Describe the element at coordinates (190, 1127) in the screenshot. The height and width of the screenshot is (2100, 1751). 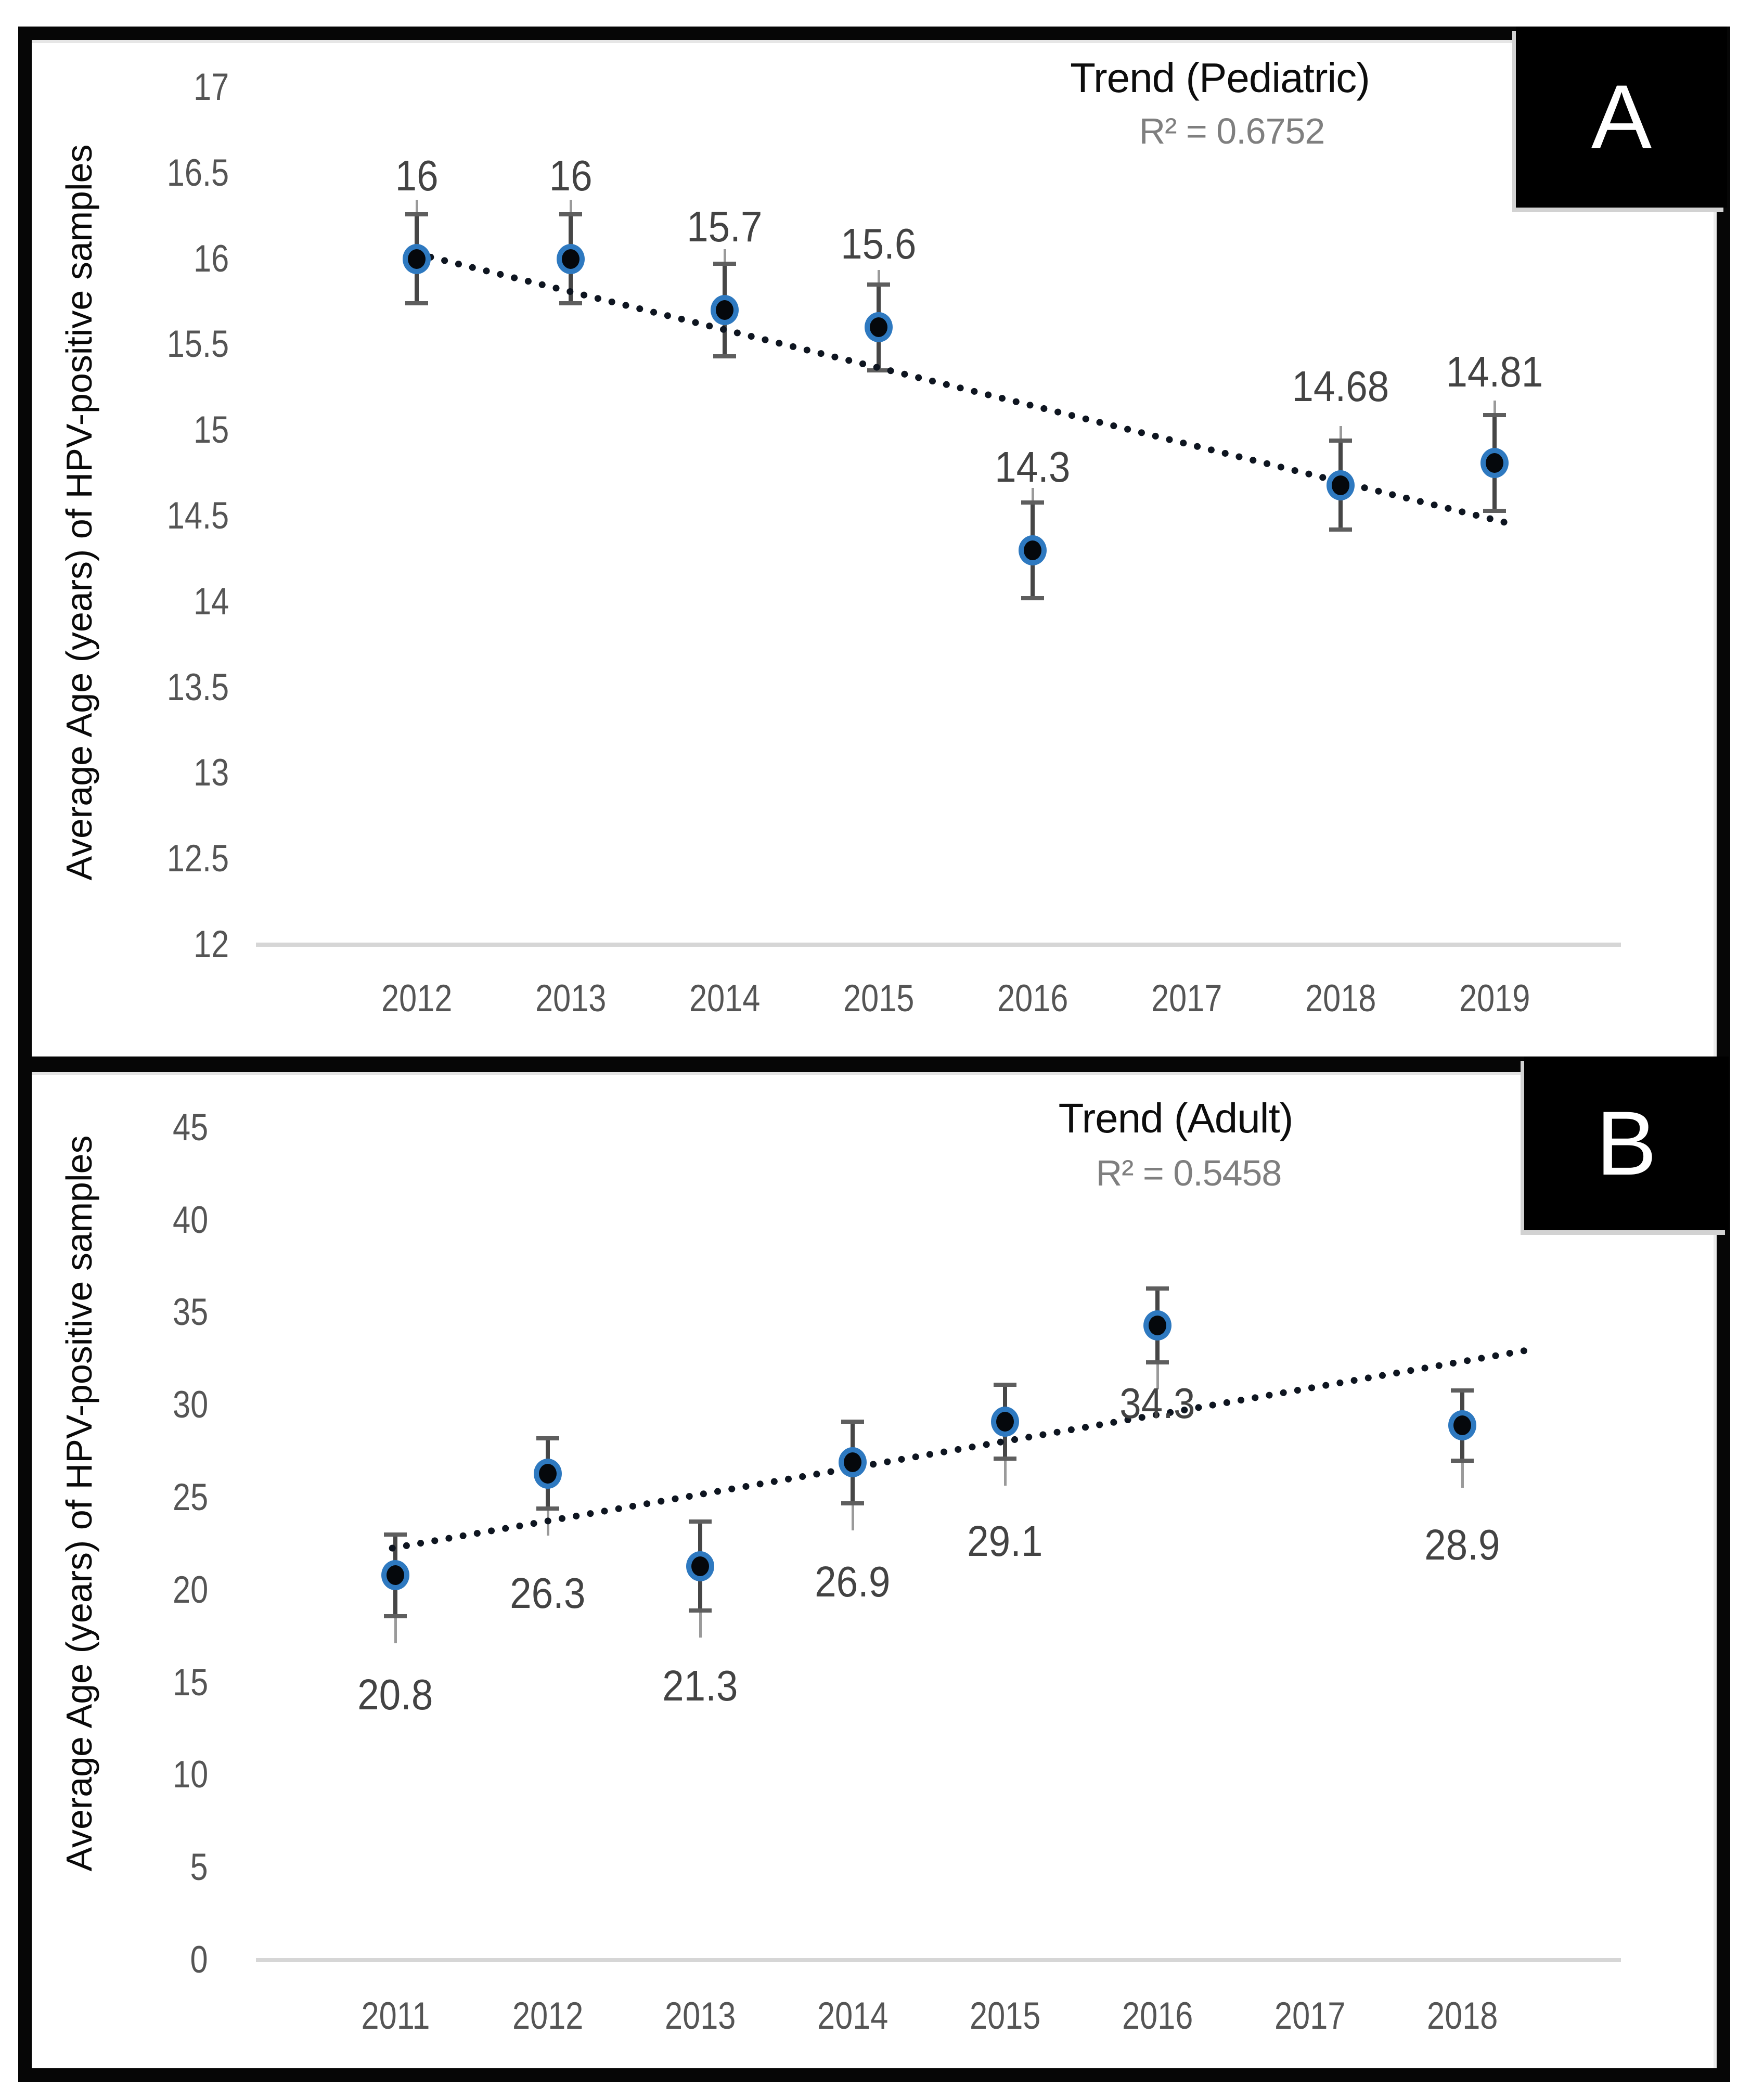
I see `y-axis-tick-label: 45` at that location.